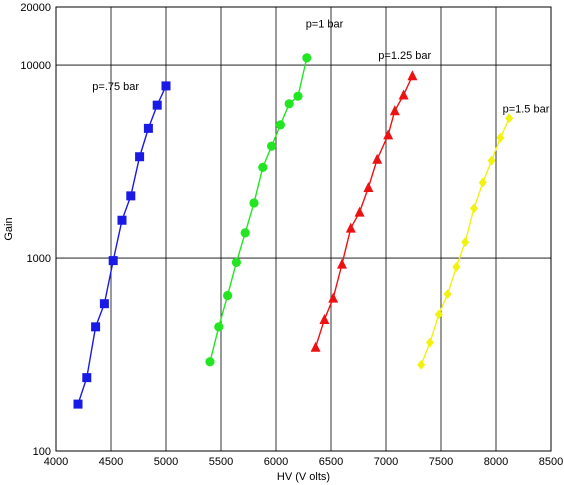  Describe the element at coordinates (56, 462) in the screenshot. I see `x-tick-label: 4000` at that location.